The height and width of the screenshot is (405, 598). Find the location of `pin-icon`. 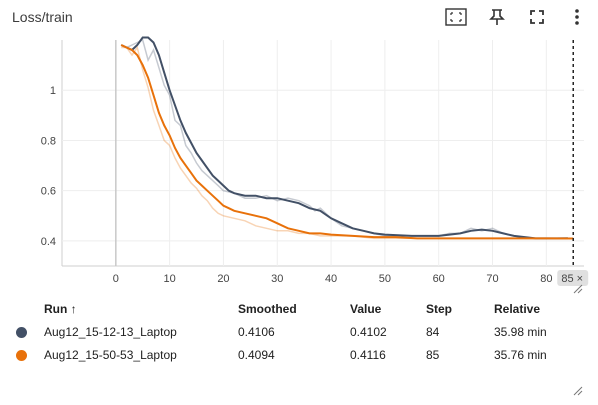

pin-icon is located at coordinates (497, 17).